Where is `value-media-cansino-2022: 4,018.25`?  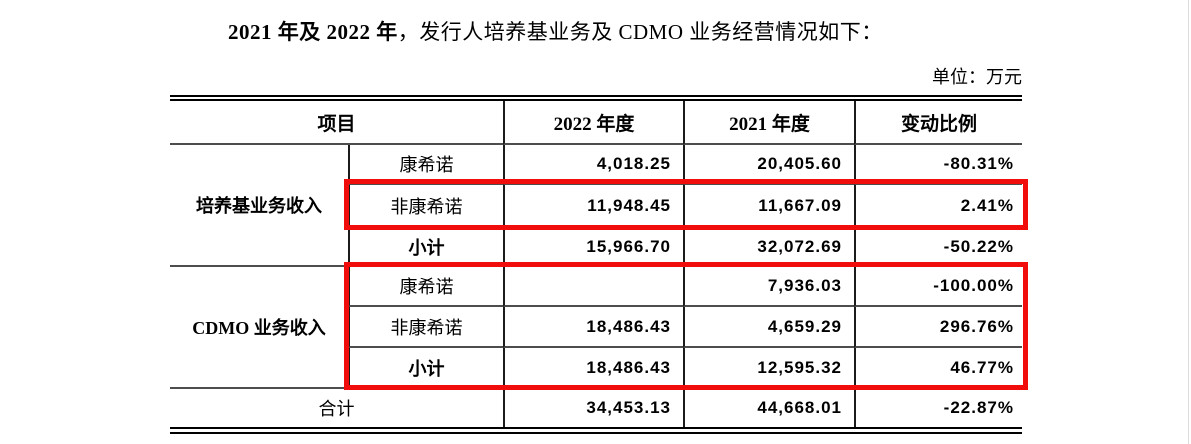
value-media-cansino-2022: 4,018.25 is located at coordinates (593, 165).